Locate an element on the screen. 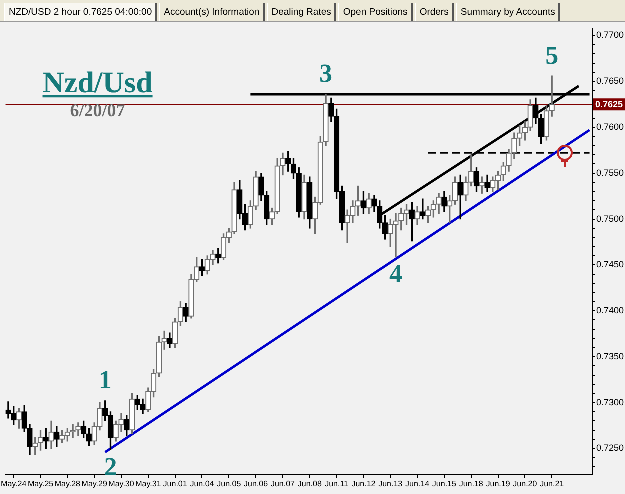 This screenshot has width=625, height=494. x-tick-label: Jun.21 is located at coordinates (552, 483).